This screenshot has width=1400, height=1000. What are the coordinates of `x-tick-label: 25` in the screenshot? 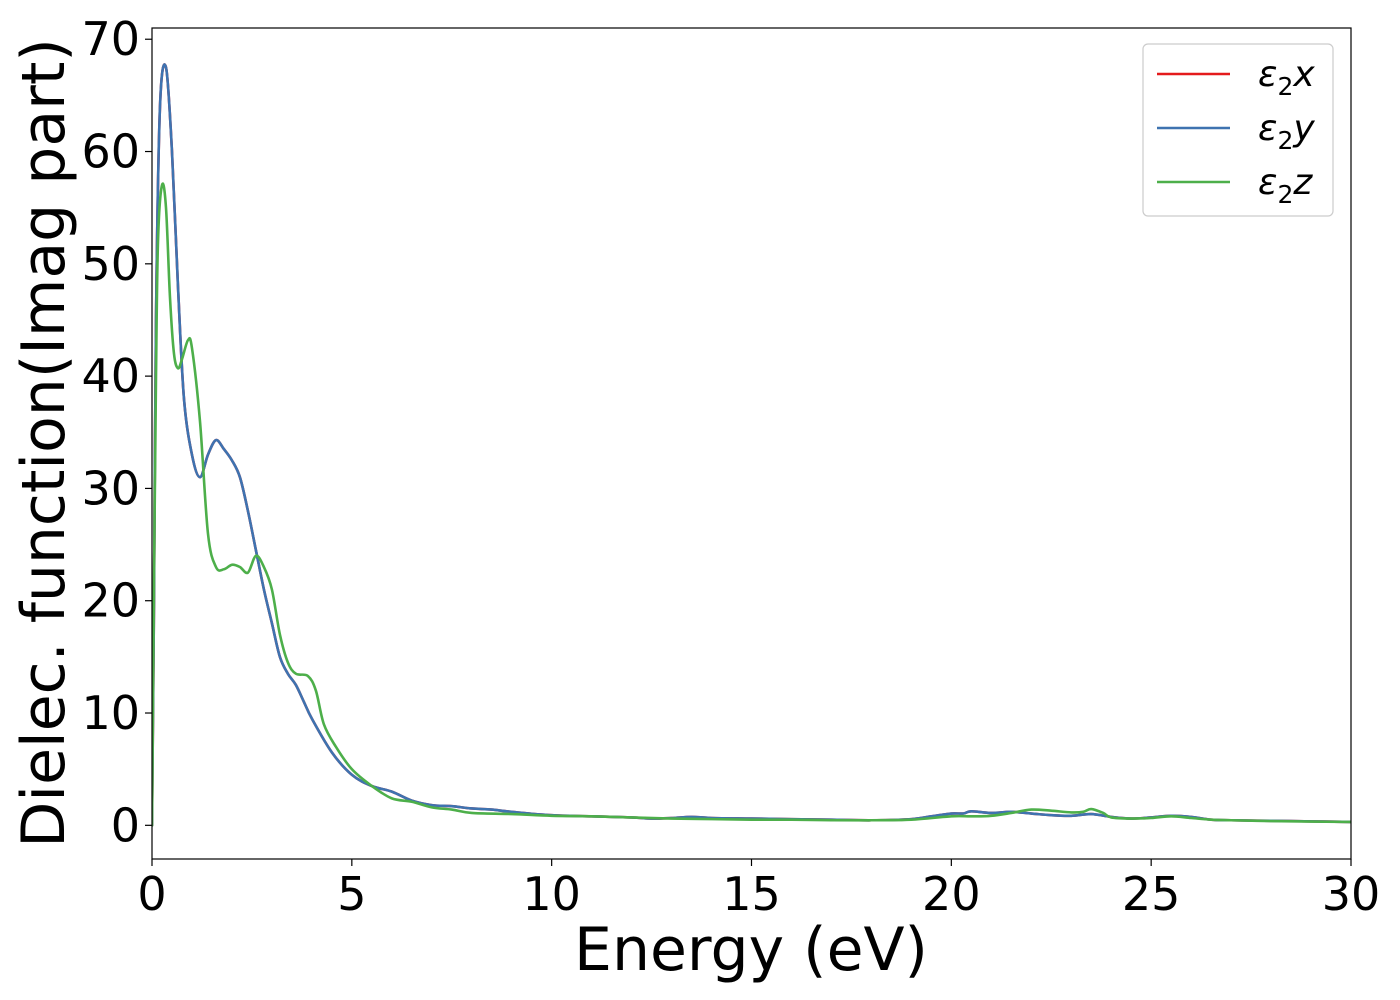 It's located at (1151, 894).